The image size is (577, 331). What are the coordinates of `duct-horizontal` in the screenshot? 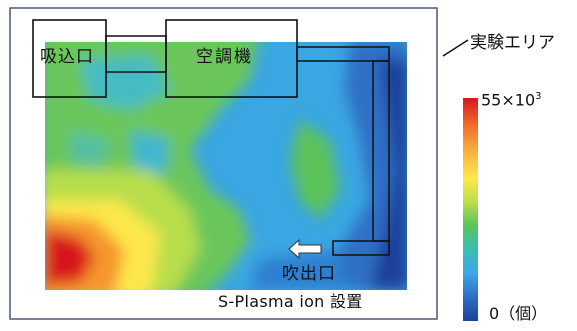 It's located at (343, 54).